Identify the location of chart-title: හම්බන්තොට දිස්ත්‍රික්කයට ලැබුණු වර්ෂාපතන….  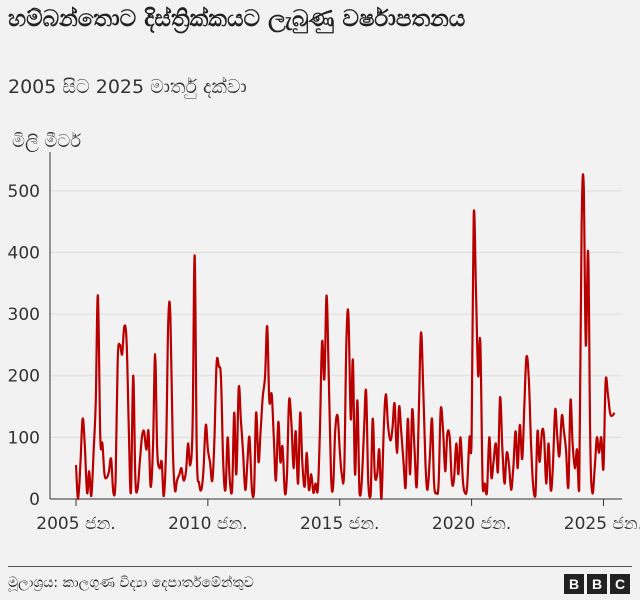
(237, 19).